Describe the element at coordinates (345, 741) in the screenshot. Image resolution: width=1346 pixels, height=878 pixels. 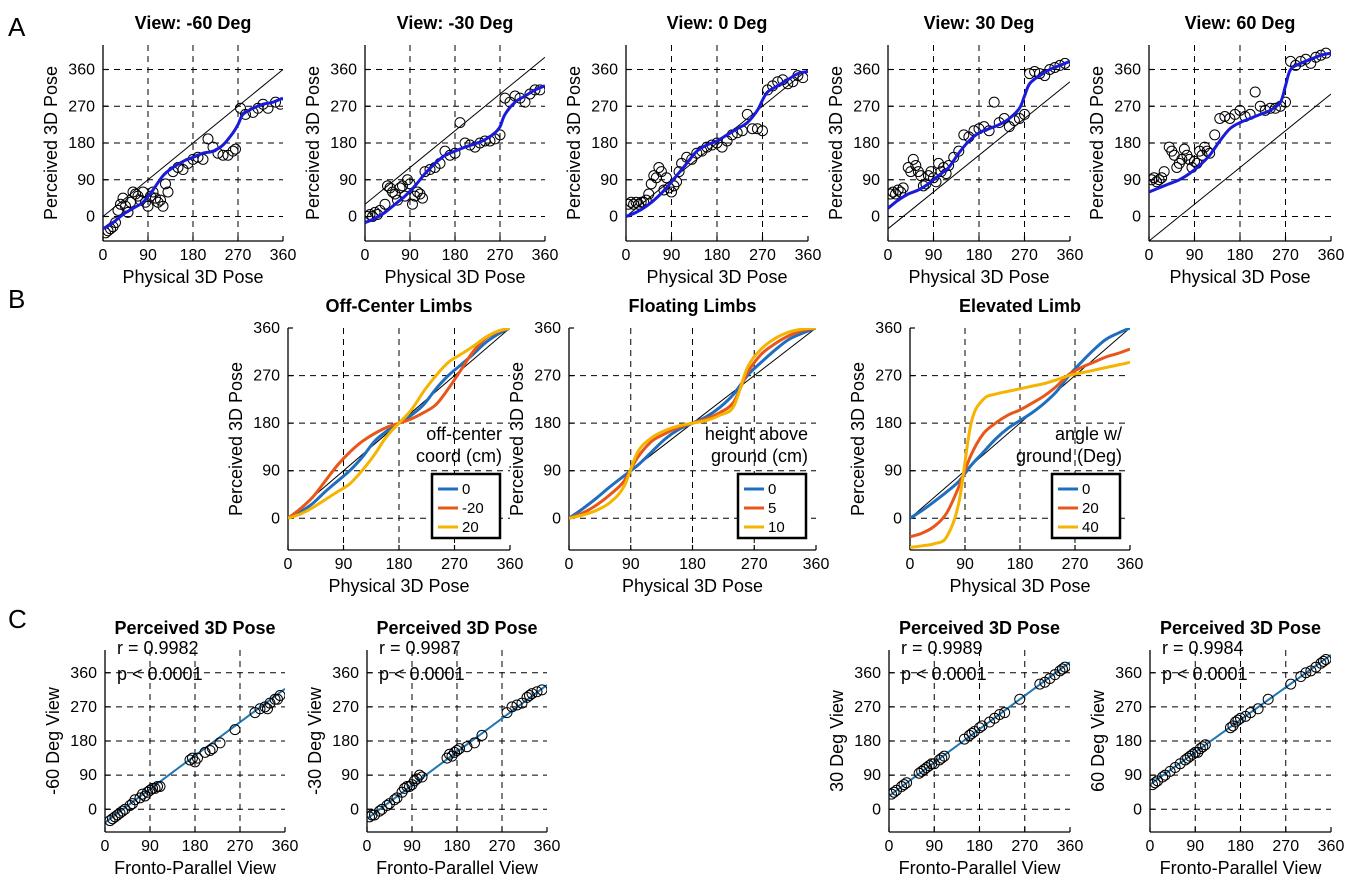
I see `y-tick-label: 180` at that location.